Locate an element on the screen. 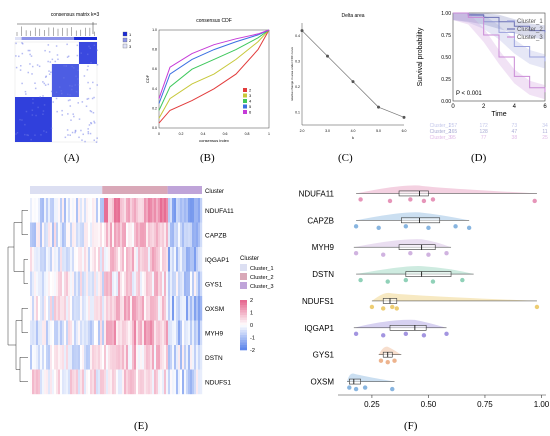 The height and width of the screenshot is (436, 550). x-tick-label: 4.0 is located at coordinates (353, 131).